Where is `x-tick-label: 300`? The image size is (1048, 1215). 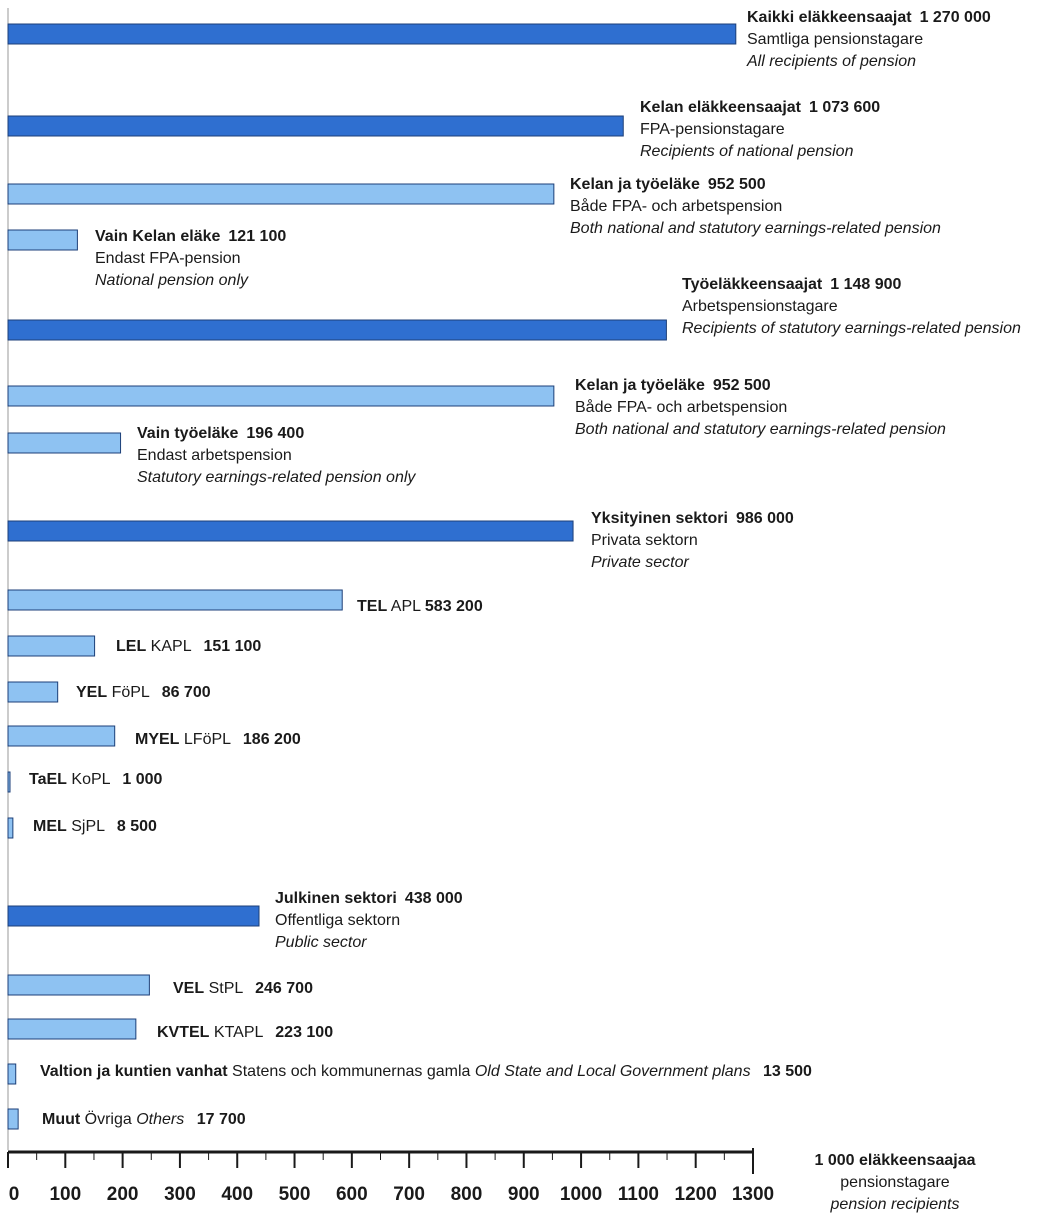 x-tick-label: 300 is located at coordinates (180, 1194).